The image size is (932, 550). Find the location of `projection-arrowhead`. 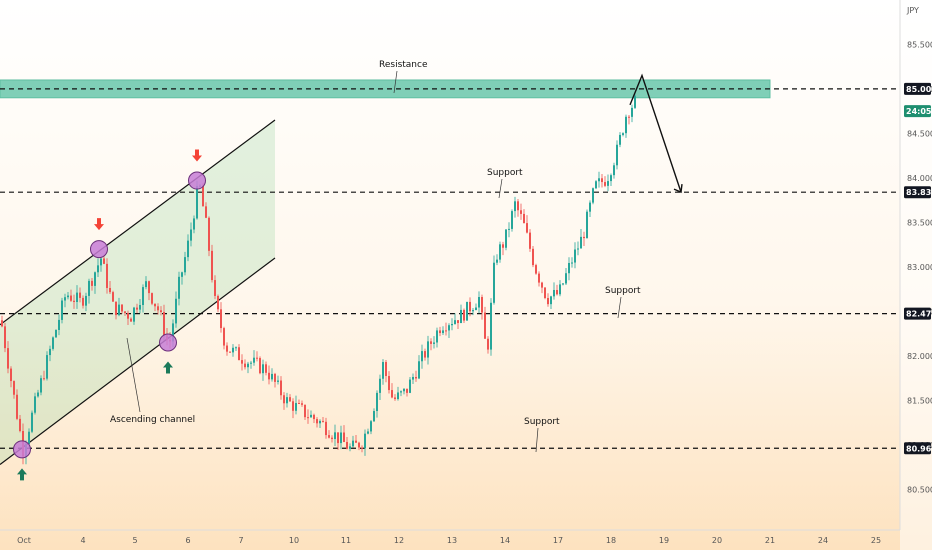

projection-arrowhead is located at coordinates (678, 189).